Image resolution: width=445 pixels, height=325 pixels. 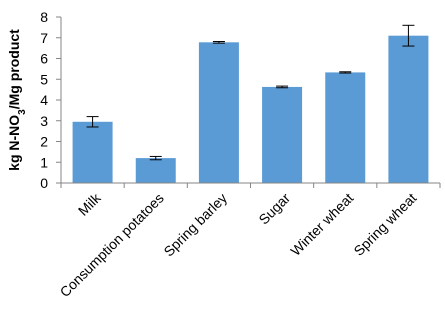 I want to click on y-tick-label: 5, so click(x=44, y=79).